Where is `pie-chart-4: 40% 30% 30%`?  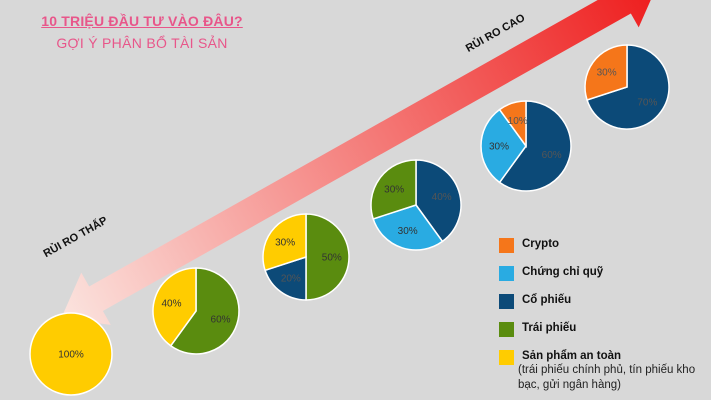
pie-chart-4: 40% 30% 30% is located at coordinates (416, 205).